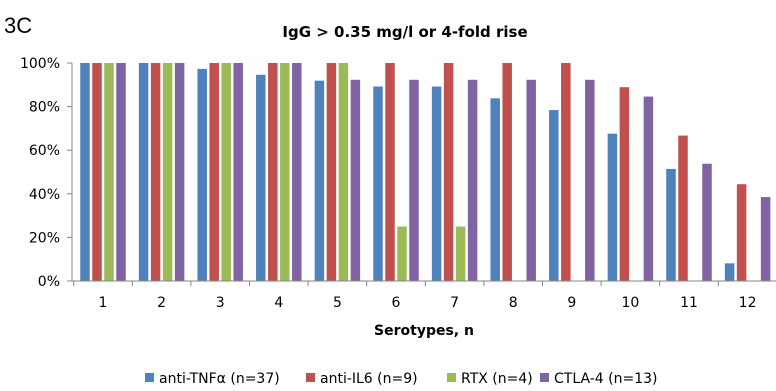  What do you see at coordinates (44, 238) in the screenshot?
I see `y-tick-label: 20%` at bounding box center [44, 238].